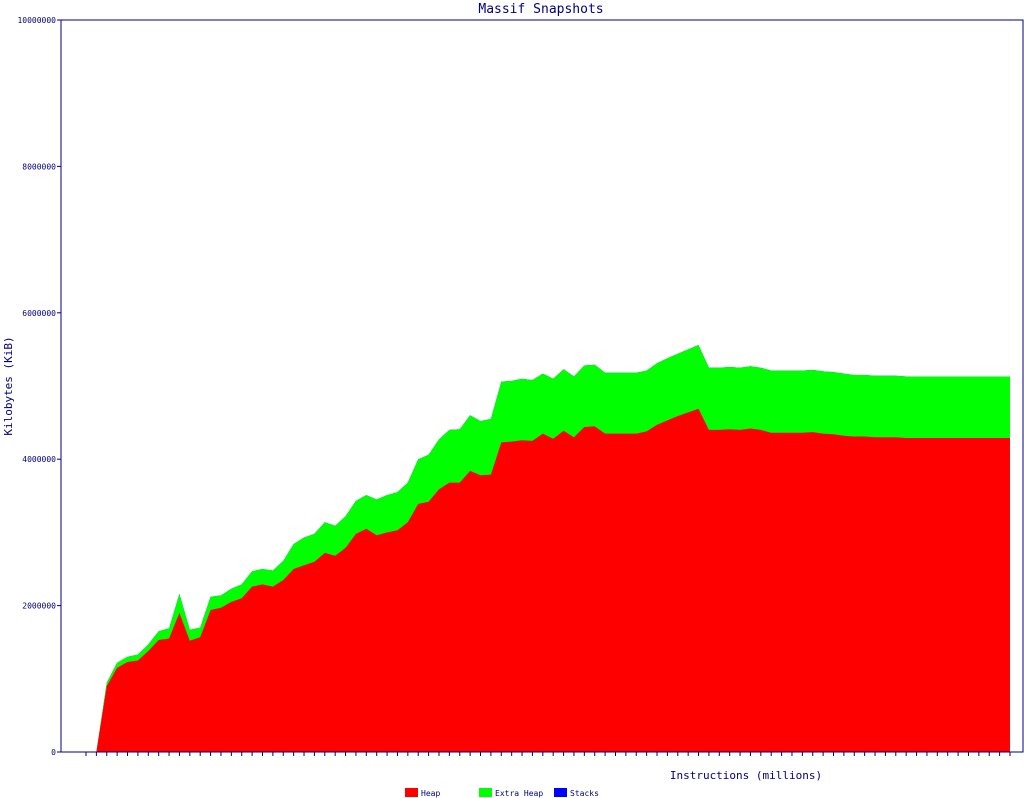  Describe the element at coordinates (584, 793) in the screenshot. I see `legend-label-stacks: Stacks` at that location.